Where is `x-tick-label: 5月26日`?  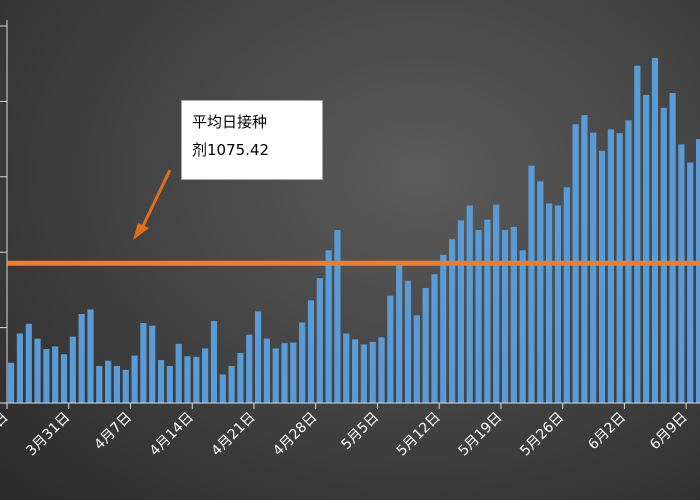 x-tick-label: 5月26日 is located at coordinates (542, 434).